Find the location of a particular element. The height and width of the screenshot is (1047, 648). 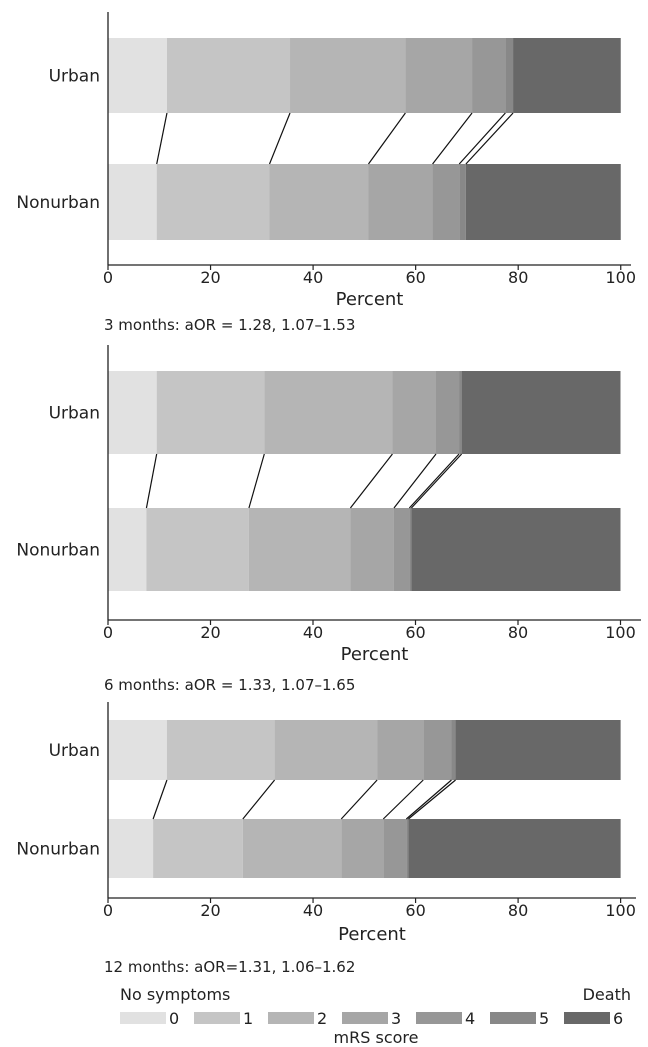

legend-item-label: 1 is located at coordinates (248, 1018).